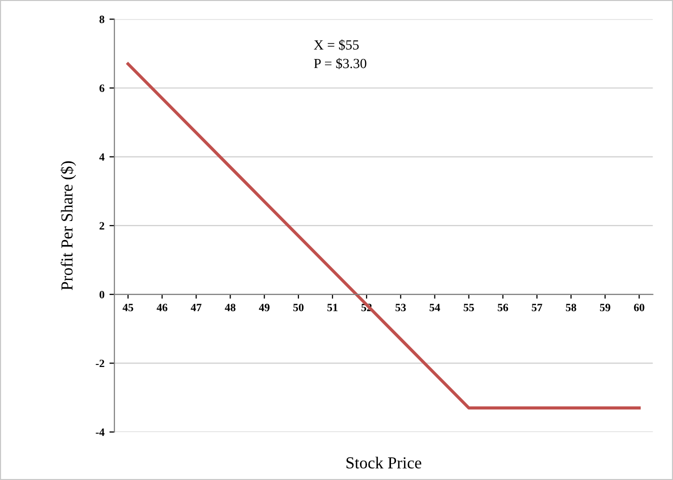 The width and height of the screenshot is (673, 480). I want to click on x-tick-label: 54, so click(435, 308).